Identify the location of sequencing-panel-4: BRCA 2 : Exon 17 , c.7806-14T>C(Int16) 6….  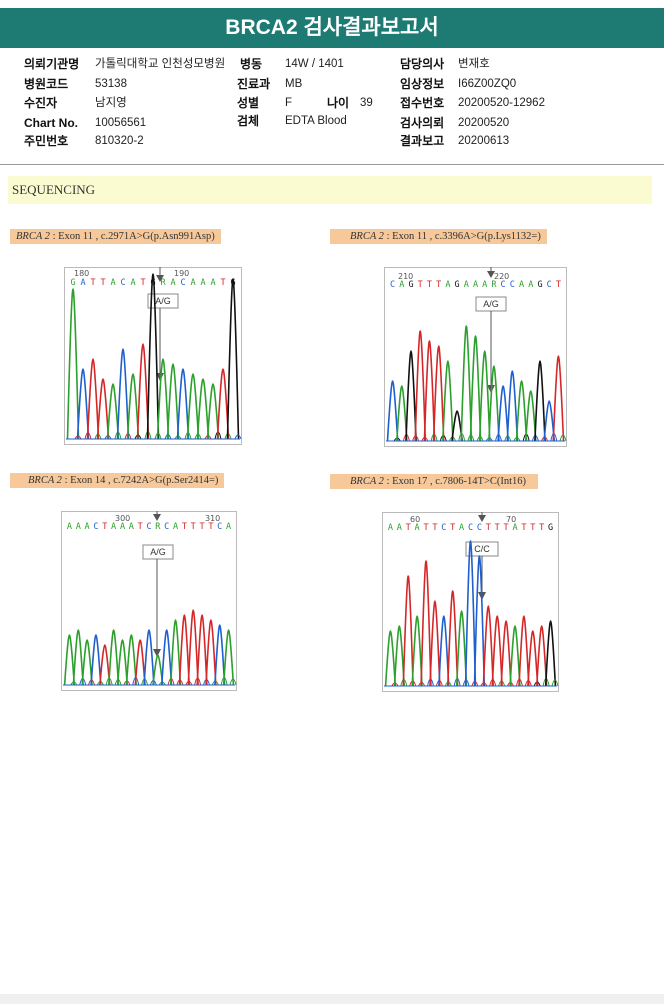
(480, 589).